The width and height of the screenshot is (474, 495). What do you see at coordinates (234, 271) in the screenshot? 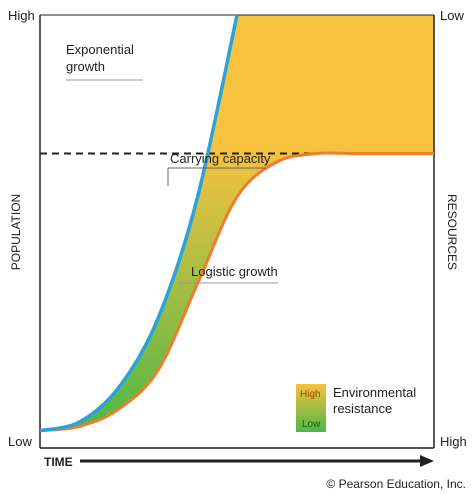
I see `logistic-label: Logistic growth` at bounding box center [234, 271].